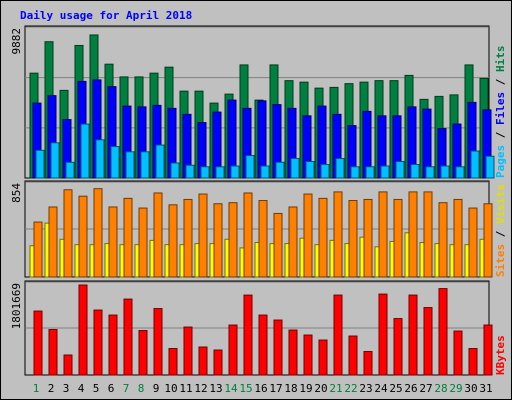 The width and height of the screenshot is (512, 400). What do you see at coordinates (500, 108) in the screenshot?
I see `legend-files: Files` at bounding box center [500, 108].